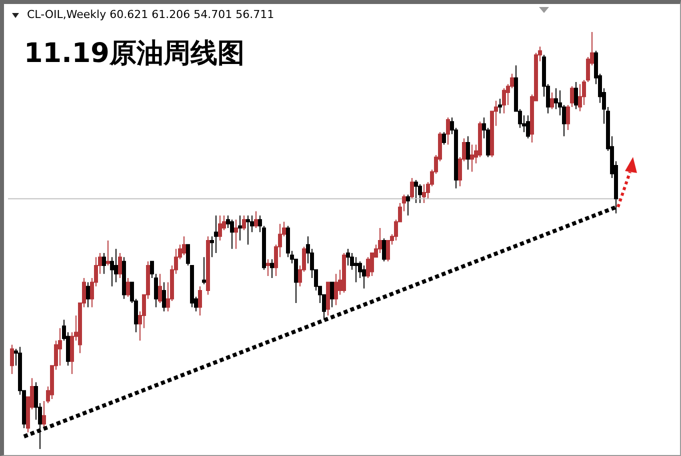  Describe the element at coordinates (150, 14) in the screenshot. I see `chart-subtitle: CL-OIL,Weekly 60.621 61.206 54.701 56.711` at that location.